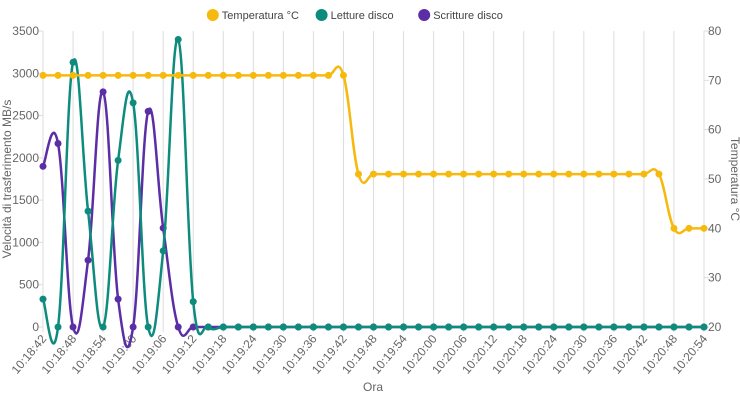 This screenshot has width=740, height=410. I want to click on legend-label: Scritture disco, so click(468, 16).